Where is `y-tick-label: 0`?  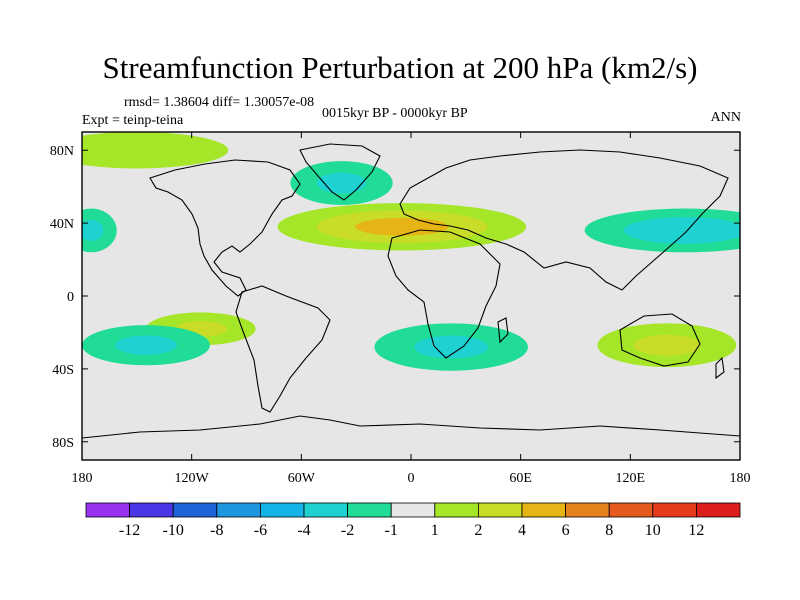 y-tick-label: 0 is located at coordinates (70, 297).